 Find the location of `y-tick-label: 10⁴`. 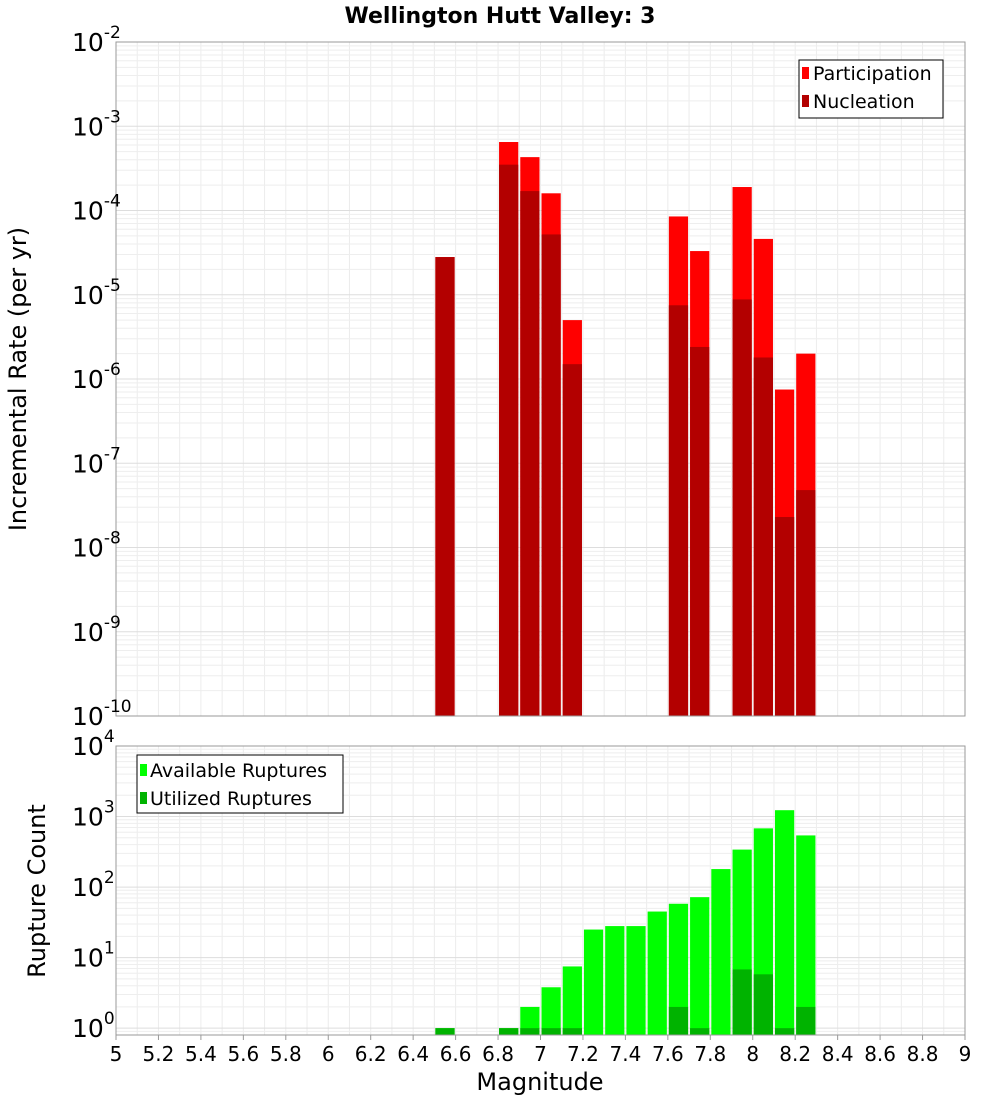

y-tick-label: 10⁴ is located at coordinates (93, 744).